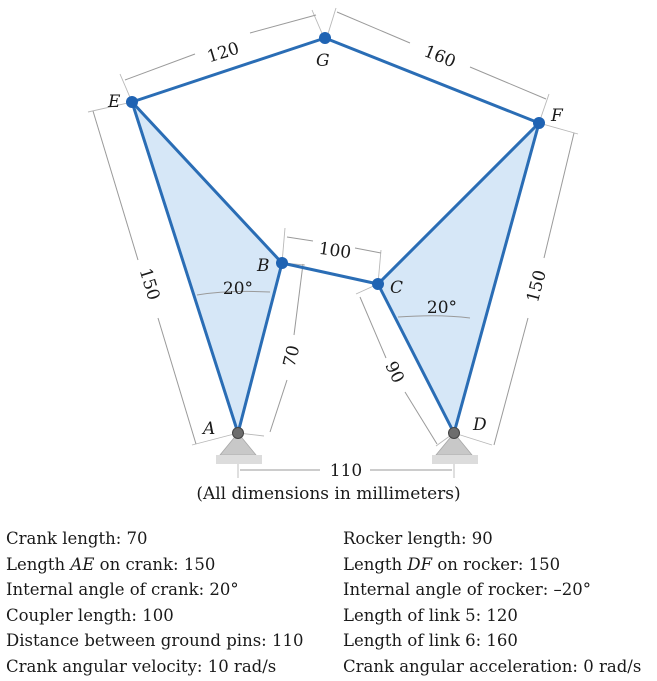 The width and height of the screenshot is (657, 681). What do you see at coordinates (378, 284) in the screenshot?
I see `joint-c` at bounding box center [378, 284].